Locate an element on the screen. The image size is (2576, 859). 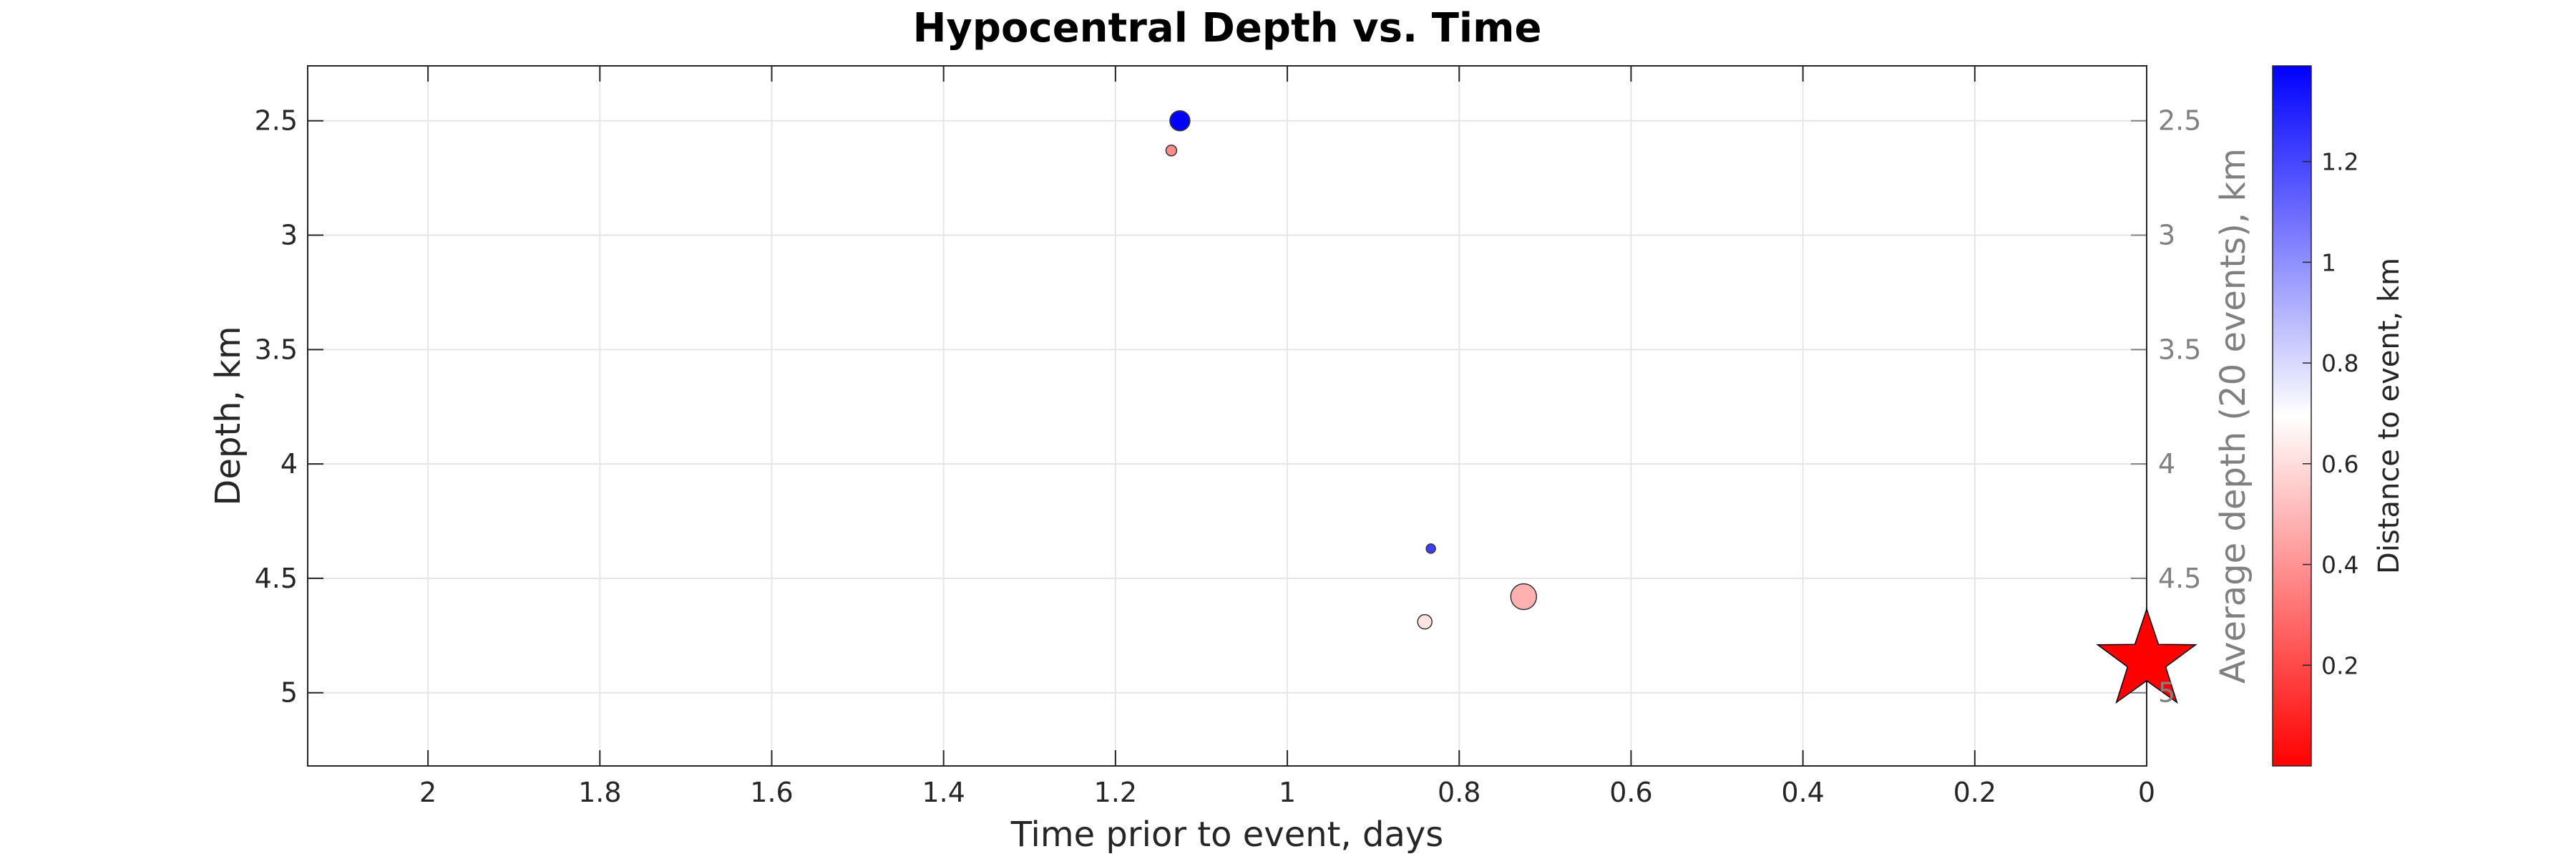
colorbar-tick-label: 0.6 is located at coordinates (2339, 464).